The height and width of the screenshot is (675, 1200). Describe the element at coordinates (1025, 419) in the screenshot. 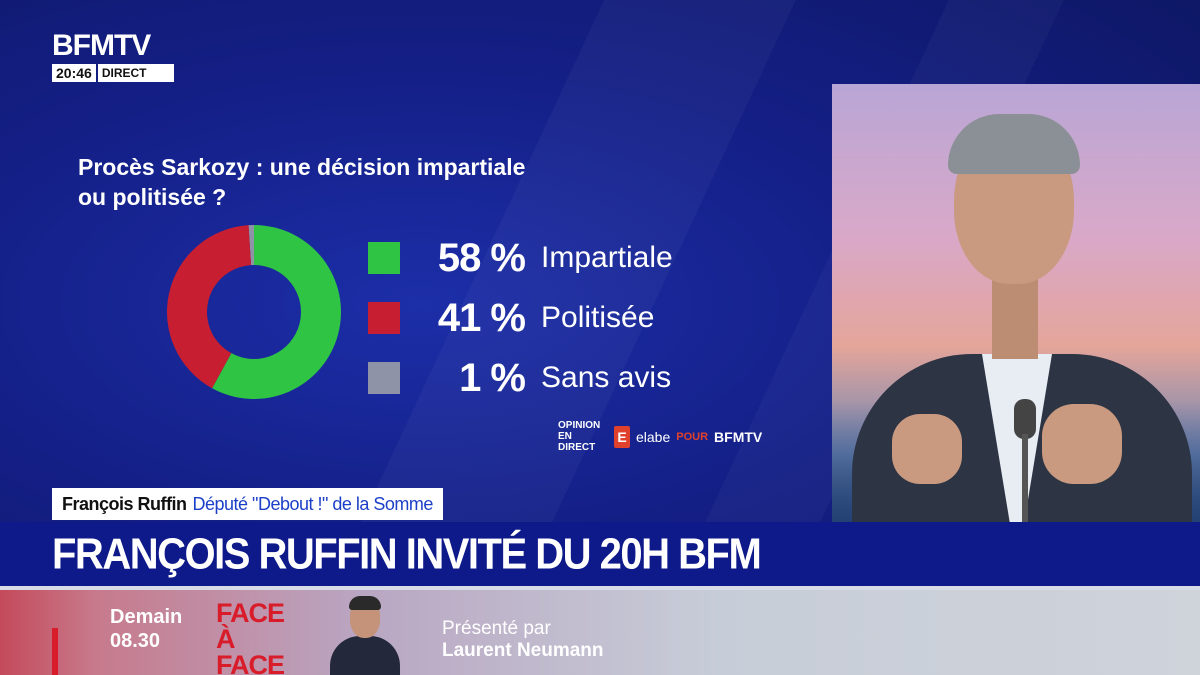

I see `microphone-icon` at that location.